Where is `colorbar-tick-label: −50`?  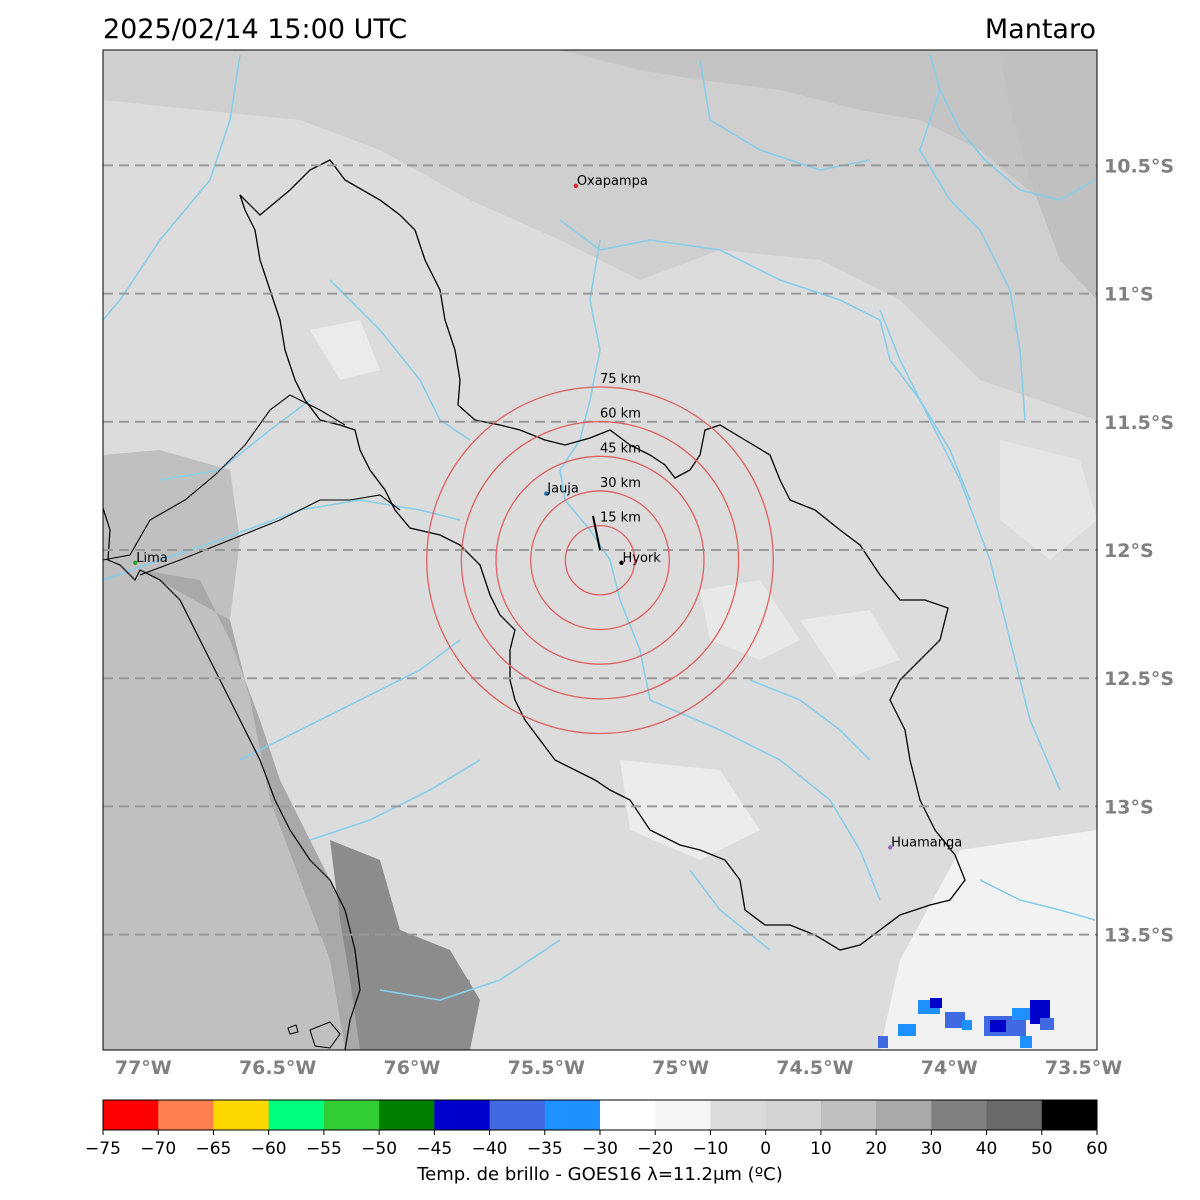
colorbar-tick-label: −50 is located at coordinates (379, 1149).